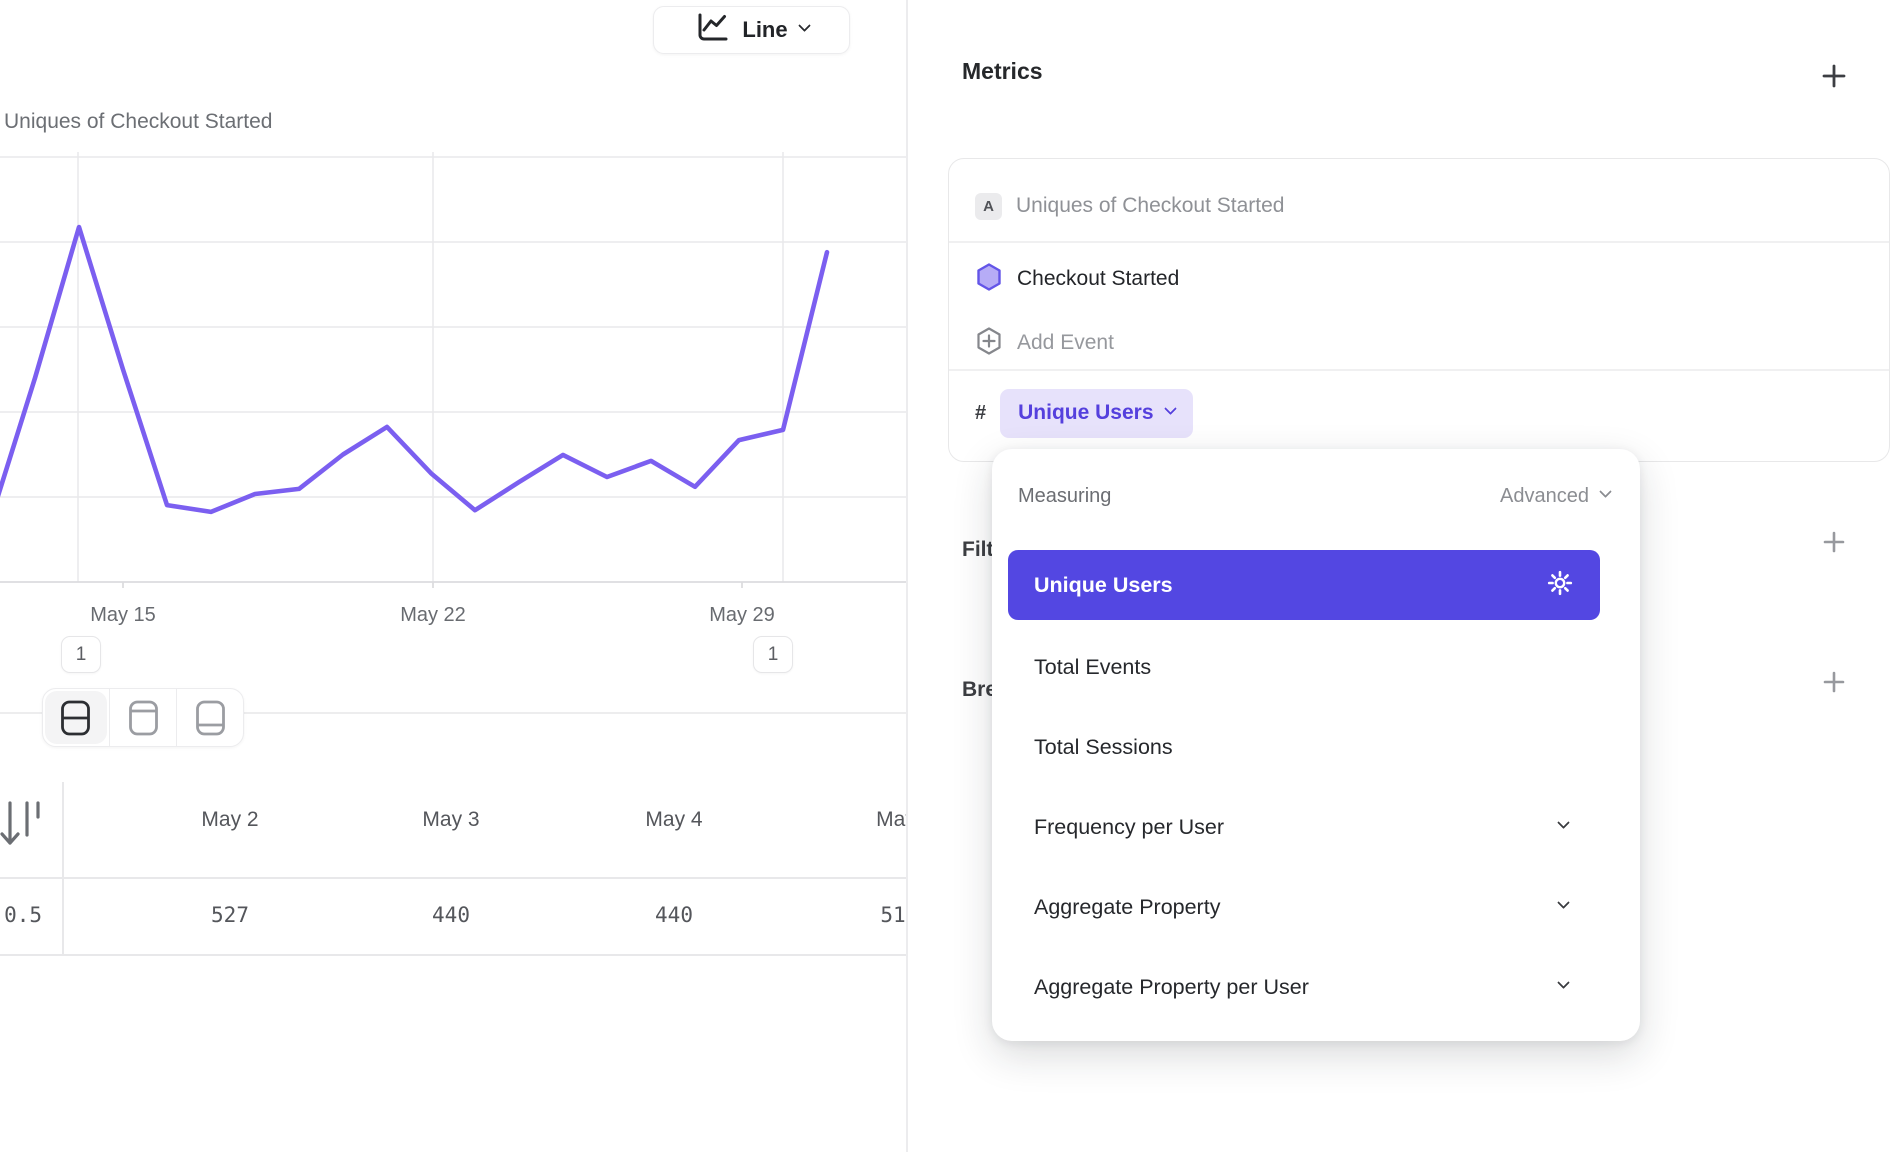 The height and width of the screenshot is (1152, 1898). Describe the element at coordinates (1103, 746) in the screenshot. I see `dropdown-item-label: Total Sessions` at that location.